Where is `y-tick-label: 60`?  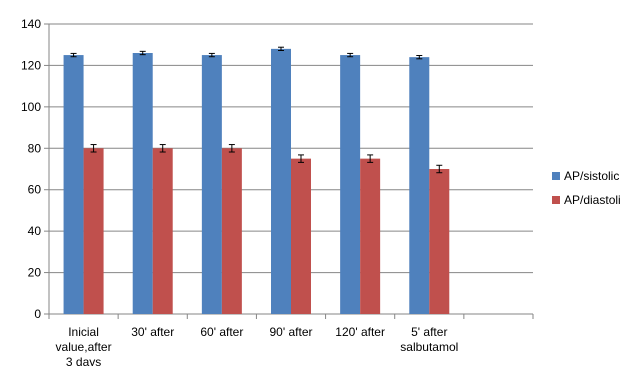 y-tick-label: 60 is located at coordinates (35, 190).